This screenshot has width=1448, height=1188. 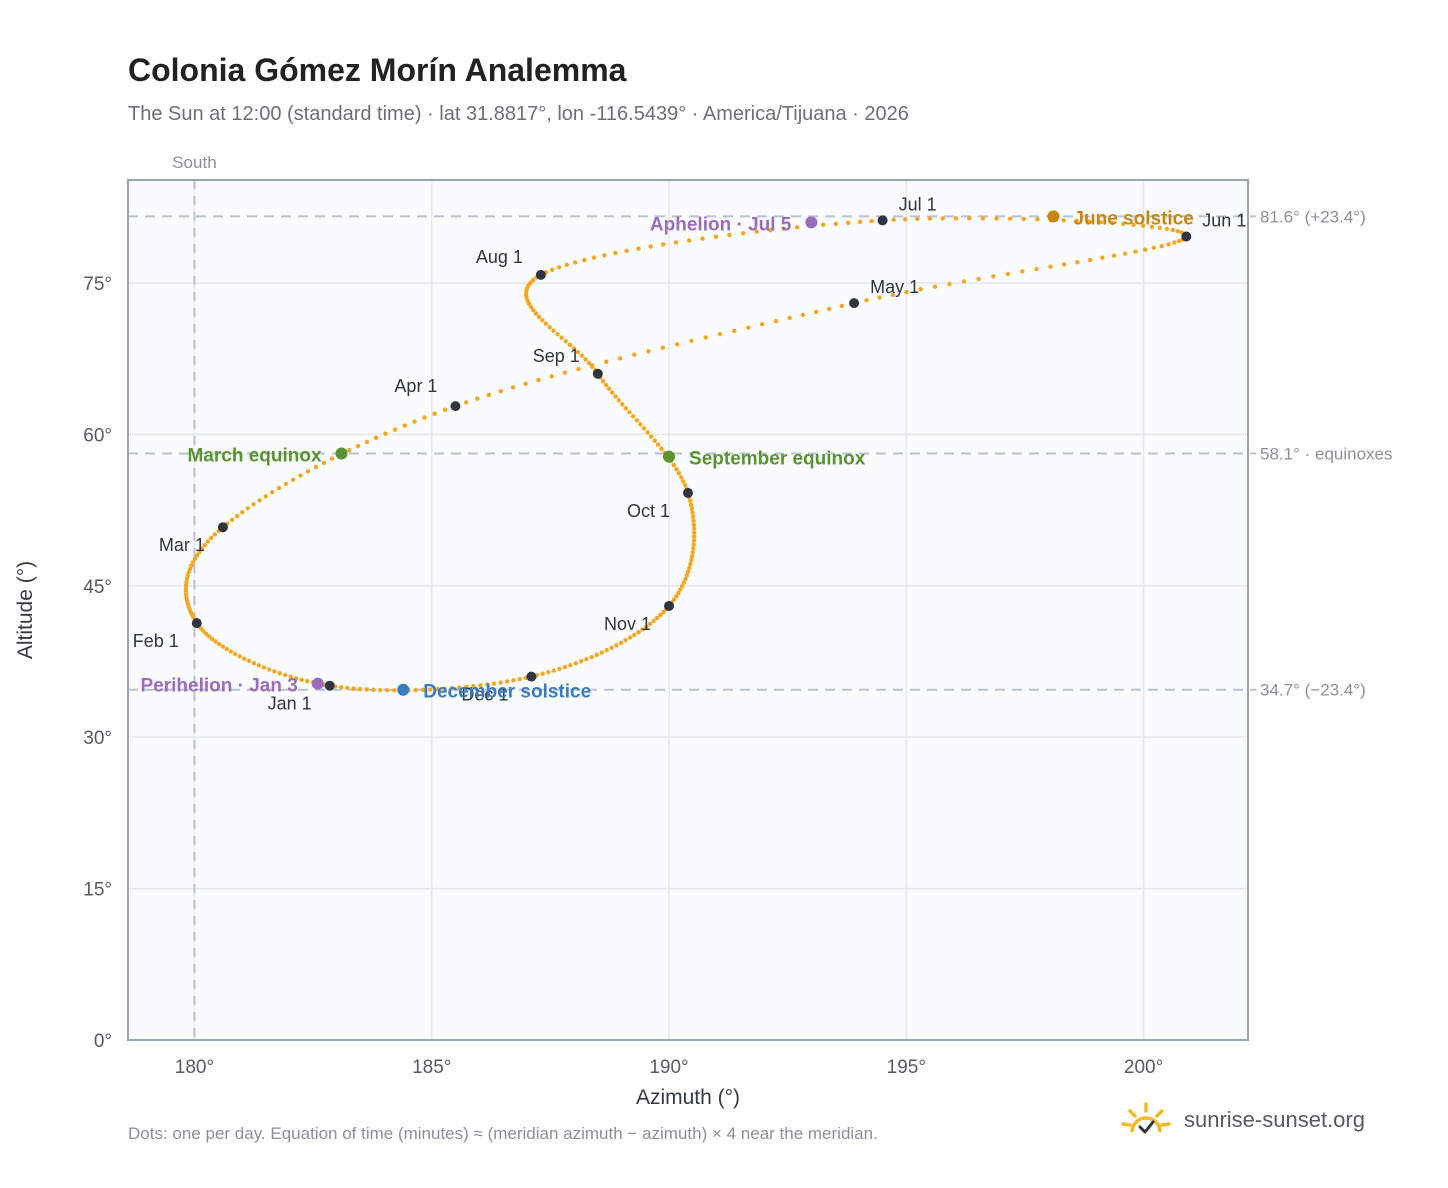 What do you see at coordinates (1326, 454) in the screenshot?
I see `altitude-reference-label: 58.1° · equinoxes` at bounding box center [1326, 454].